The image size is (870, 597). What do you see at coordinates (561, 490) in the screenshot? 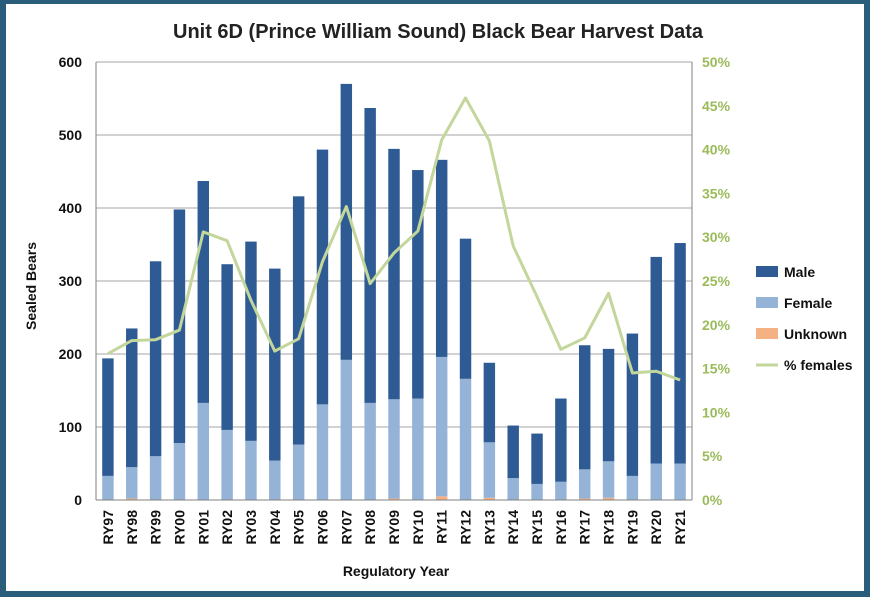
I see `bar-female-ry16` at bounding box center [561, 490].